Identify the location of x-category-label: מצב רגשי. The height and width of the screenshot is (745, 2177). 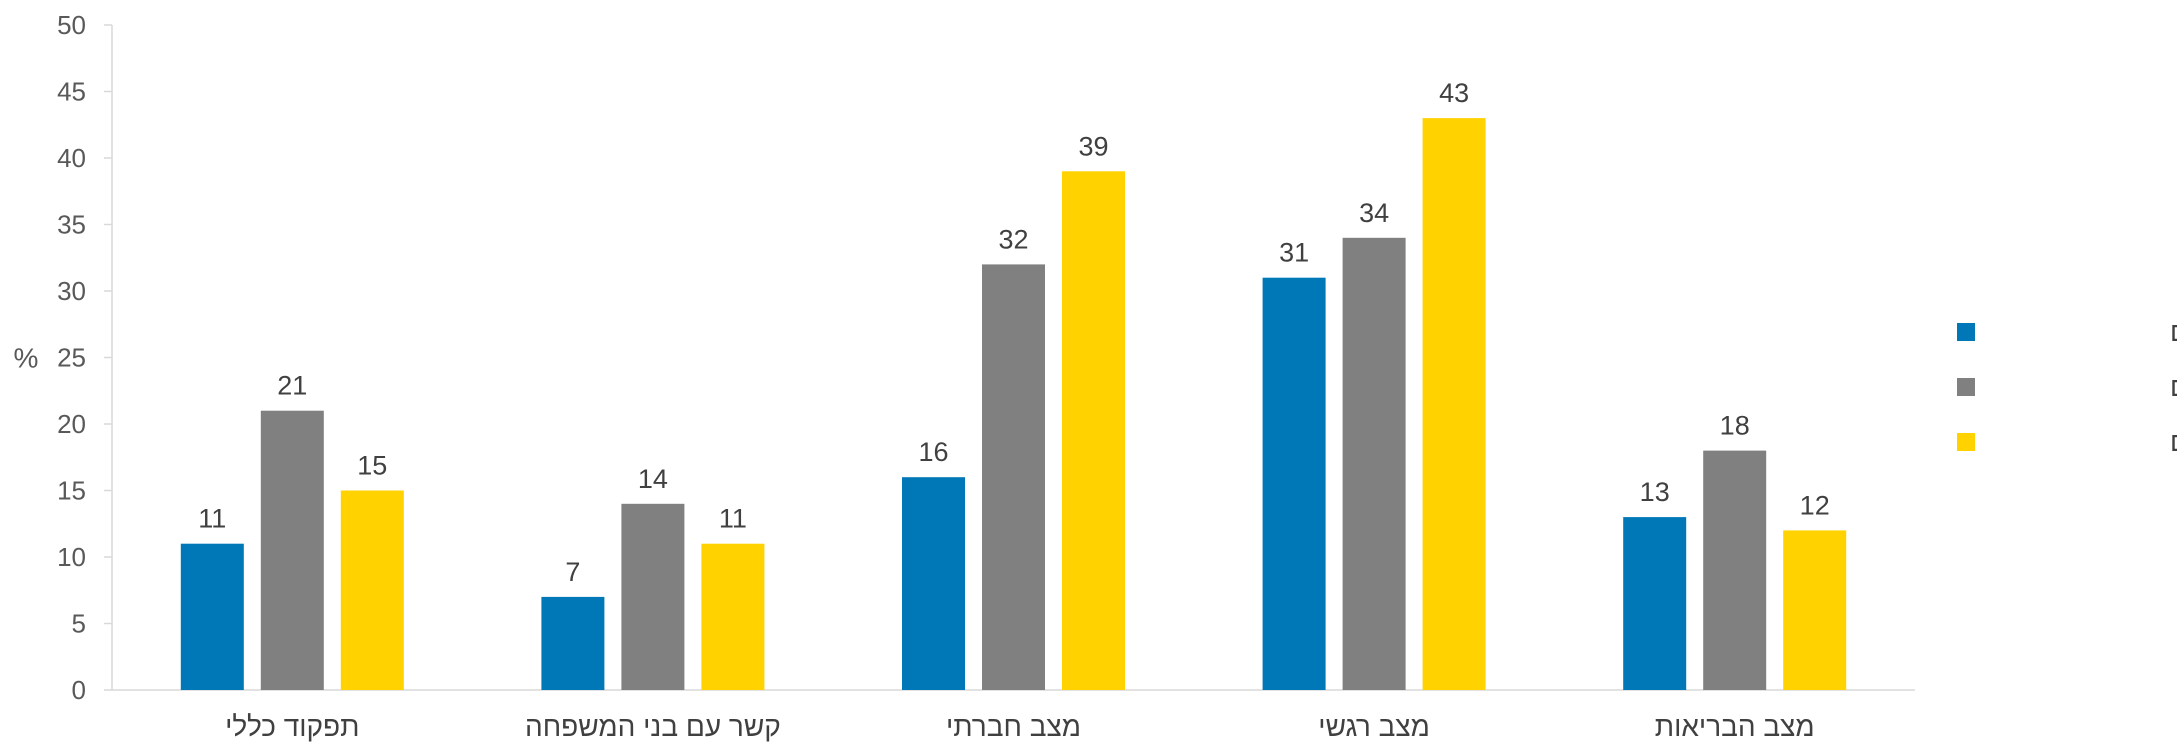
(1374, 726).